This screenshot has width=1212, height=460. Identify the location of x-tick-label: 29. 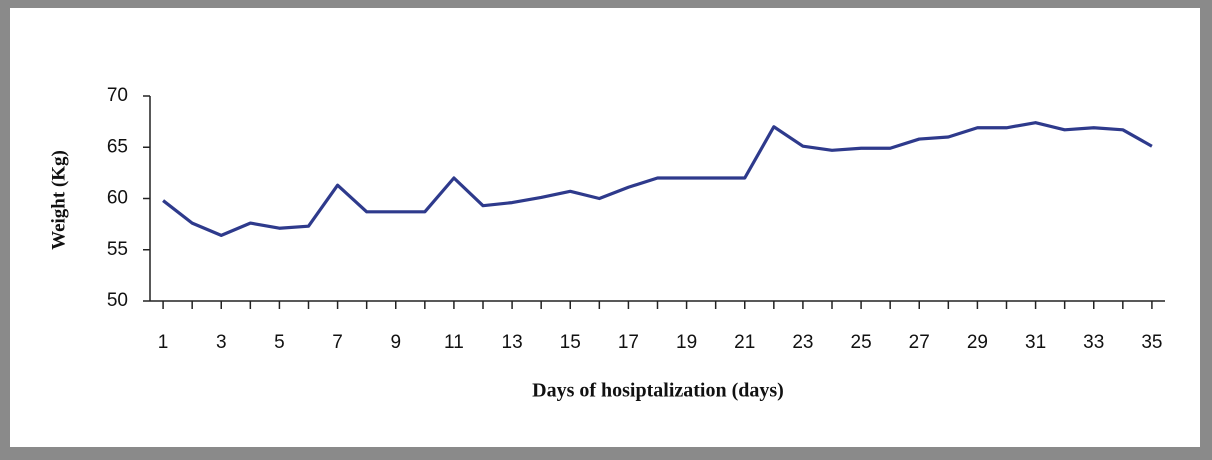
(977, 342).